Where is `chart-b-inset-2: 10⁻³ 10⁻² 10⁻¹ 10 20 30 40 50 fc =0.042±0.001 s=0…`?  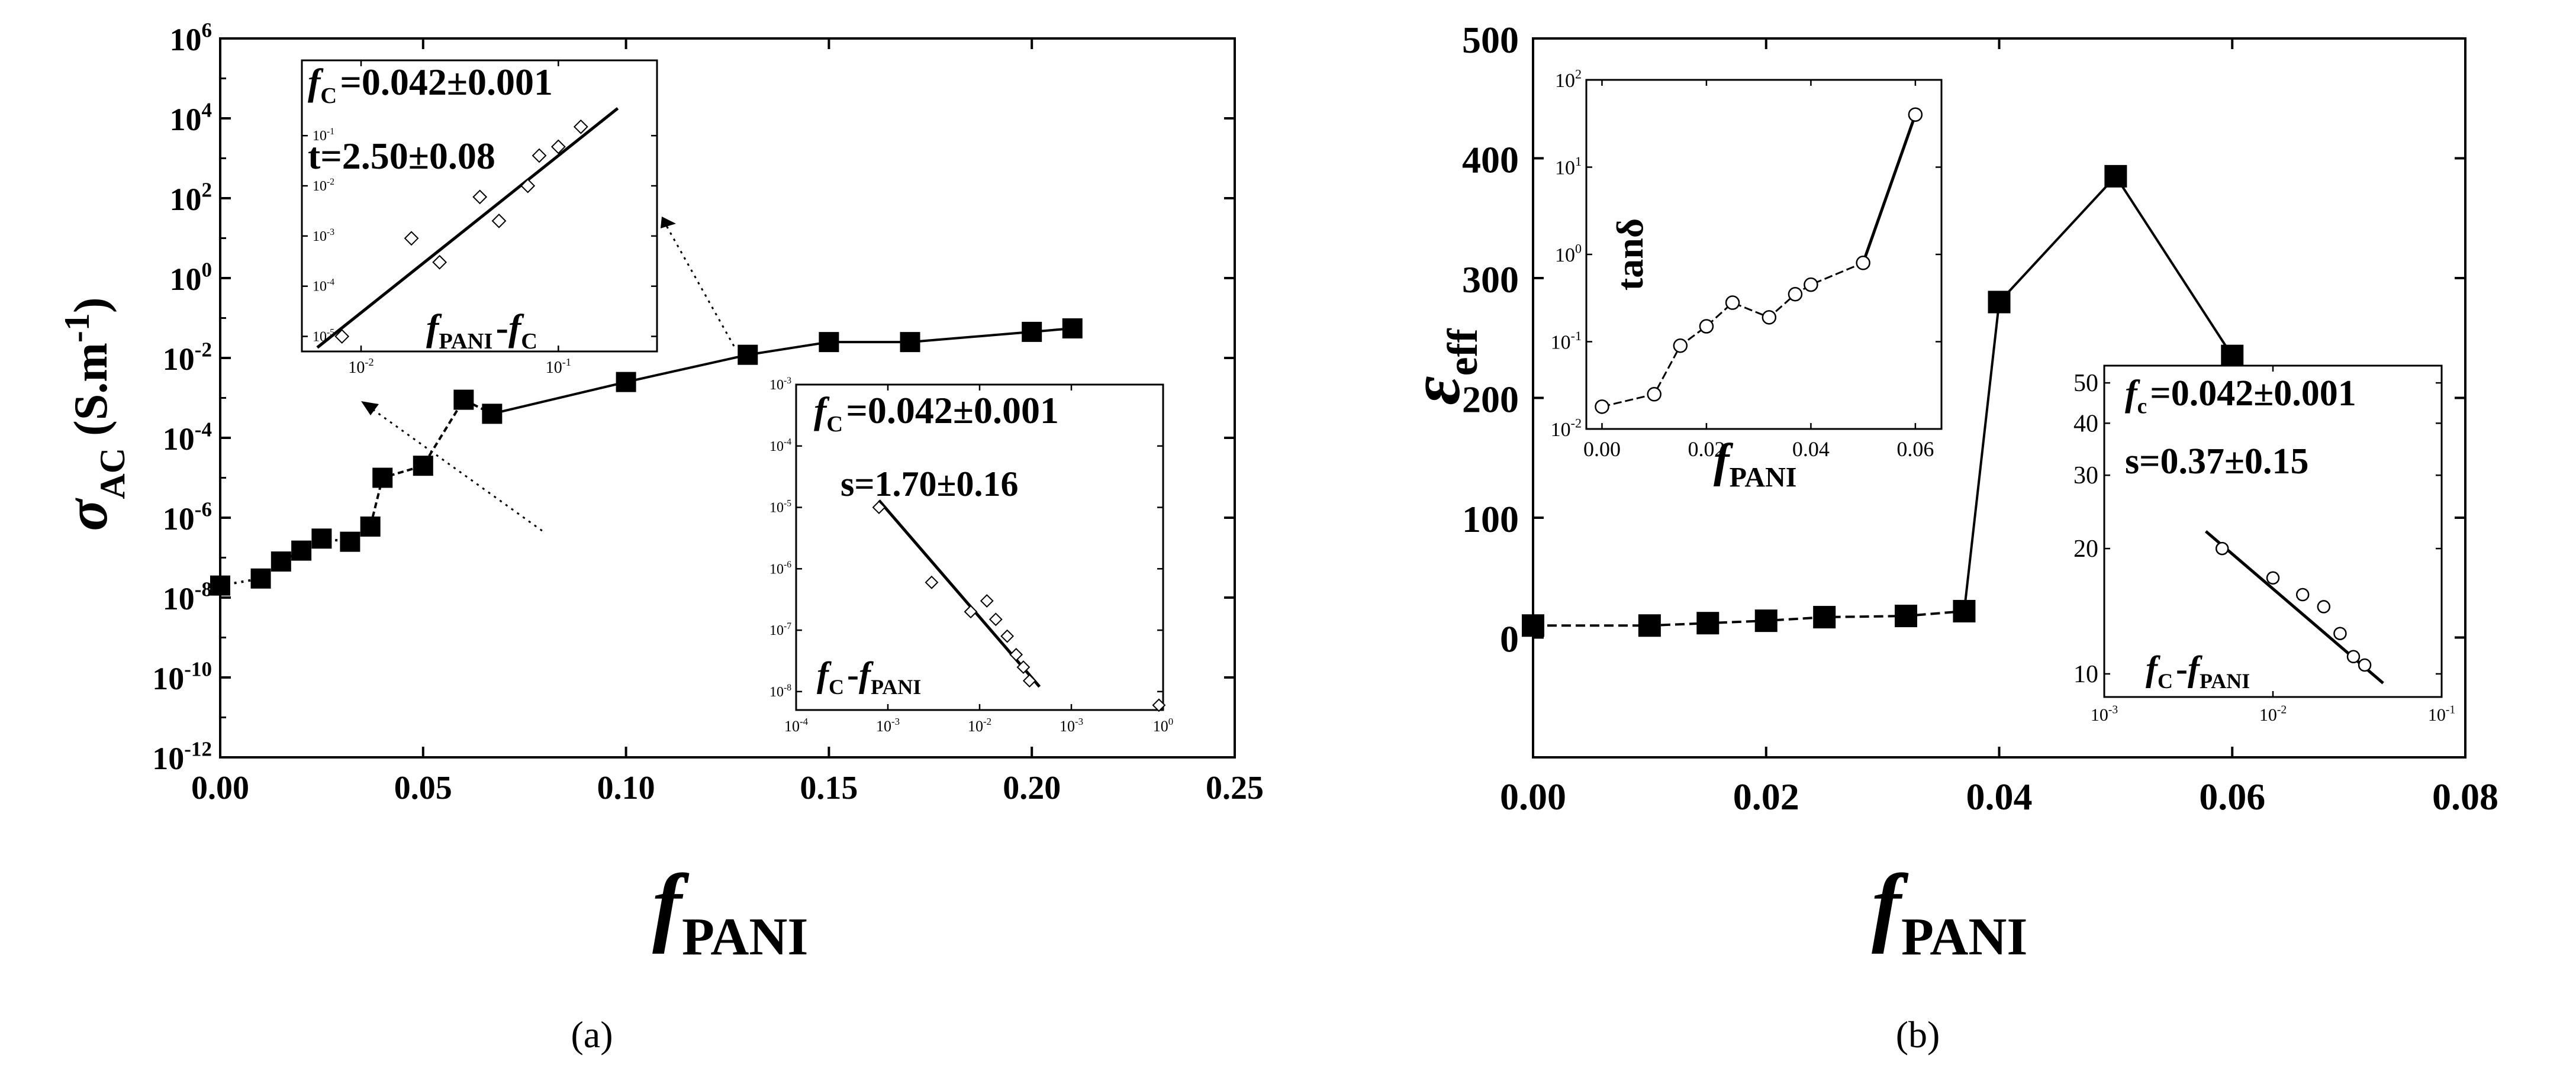
chart-b-inset-2: 10⁻³ 10⁻² 10⁻¹ 10 20 30 40 50 fc =0.042±0.001 s=0… is located at coordinates (2264, 544).